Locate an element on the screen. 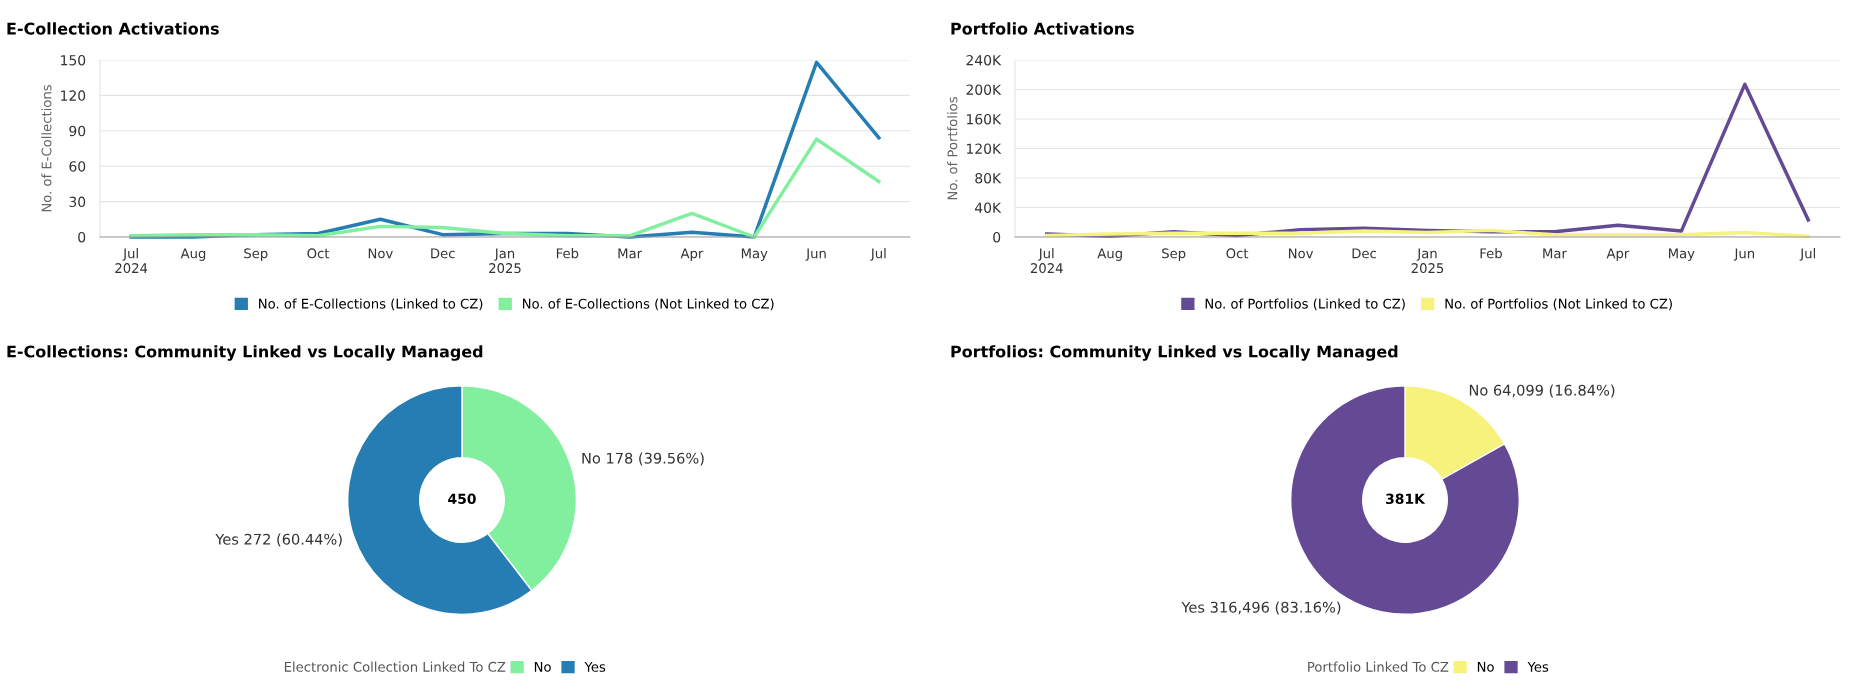 The width and height of the screenshot is (1872, 694). legend-title: Portfolio Linked To CZ is located at coordinates (1378, 666).